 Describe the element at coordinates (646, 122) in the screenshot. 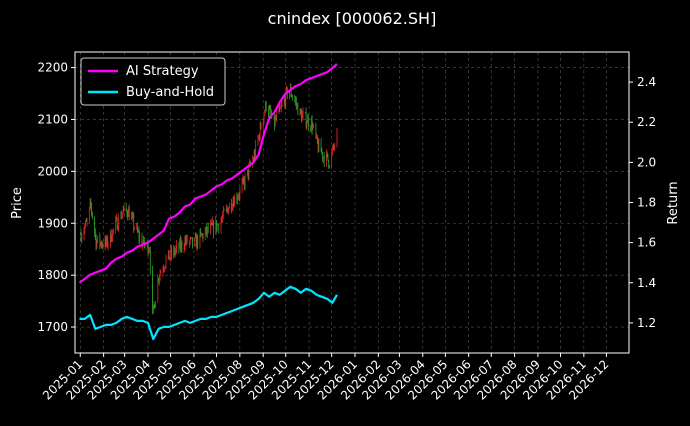

I see `y-right-tick-label: 2.2` at that location.